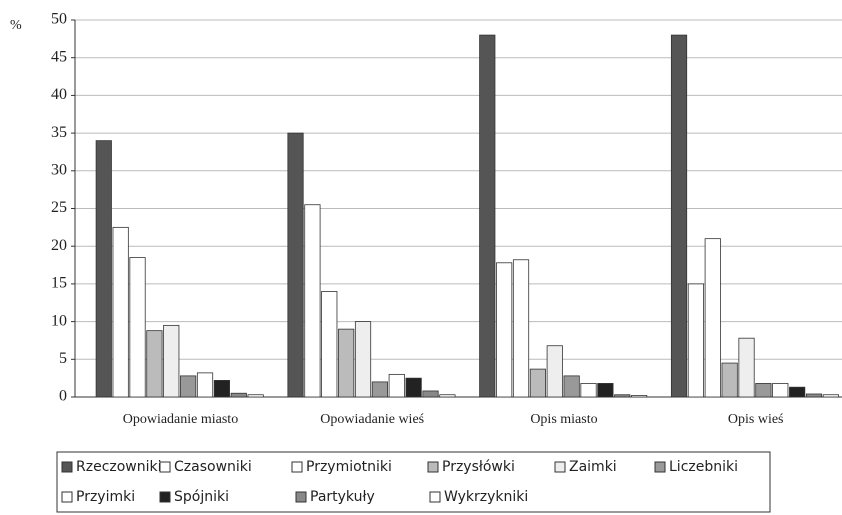 This screenshot has width=842, height=515. Describe the element at coordinates (703, 467) in the screenshot. I see `legend-label: Liczebniki` at that location.